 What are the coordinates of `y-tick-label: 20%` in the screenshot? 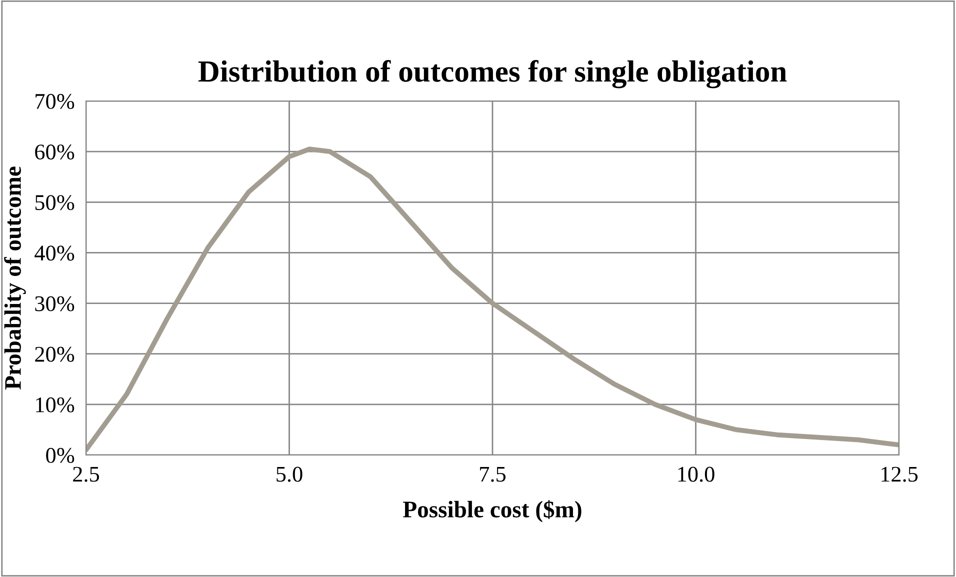 It's located at (54, 354).